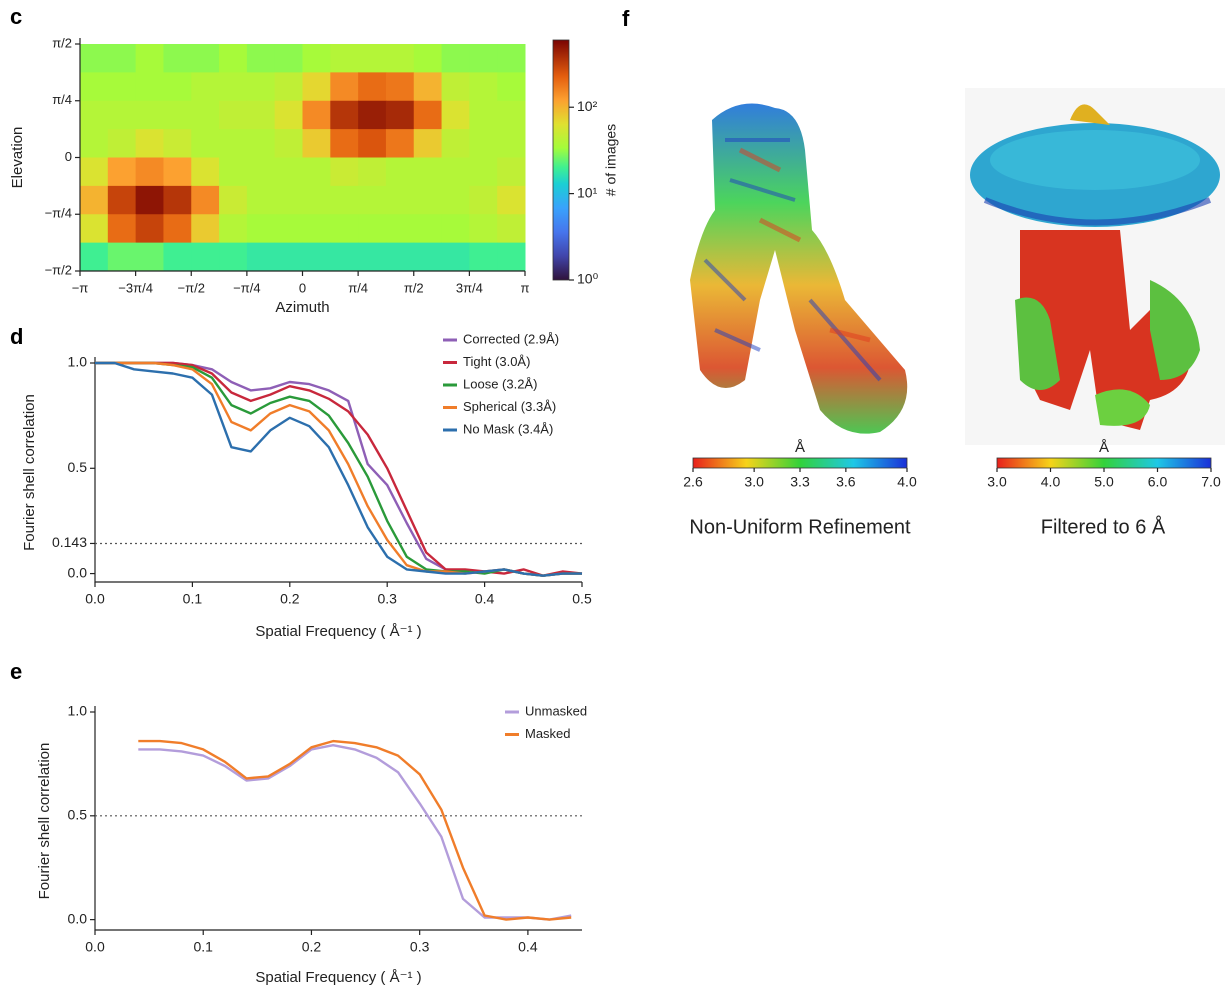  I want to click on y-tick-label: −π/4, so click(58, 213).